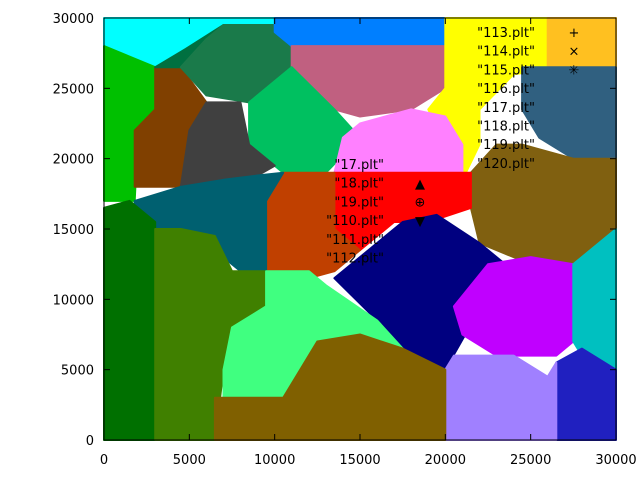 The height and width of the screenshot is (484, 640). I want to click on legend-left-label: "110.plt", so click(355, 221).